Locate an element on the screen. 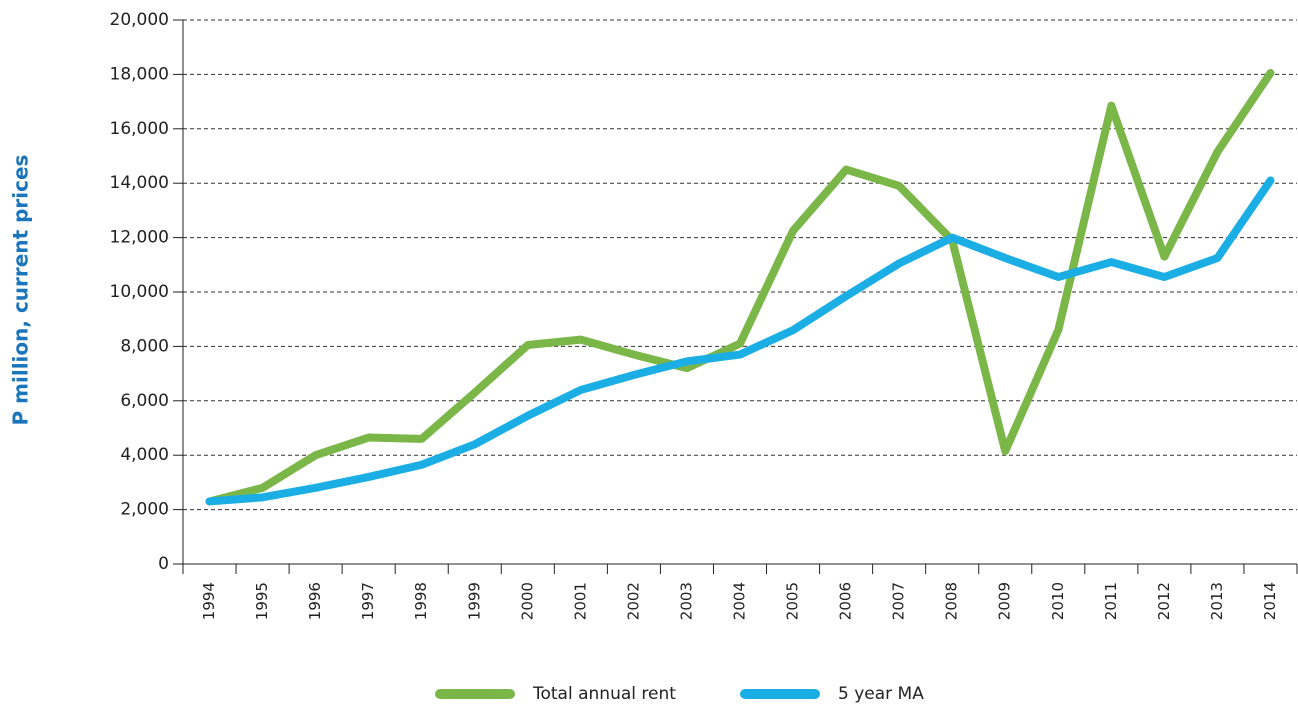  y-tick-label: 10,000 is located at coordinates (139, 292).